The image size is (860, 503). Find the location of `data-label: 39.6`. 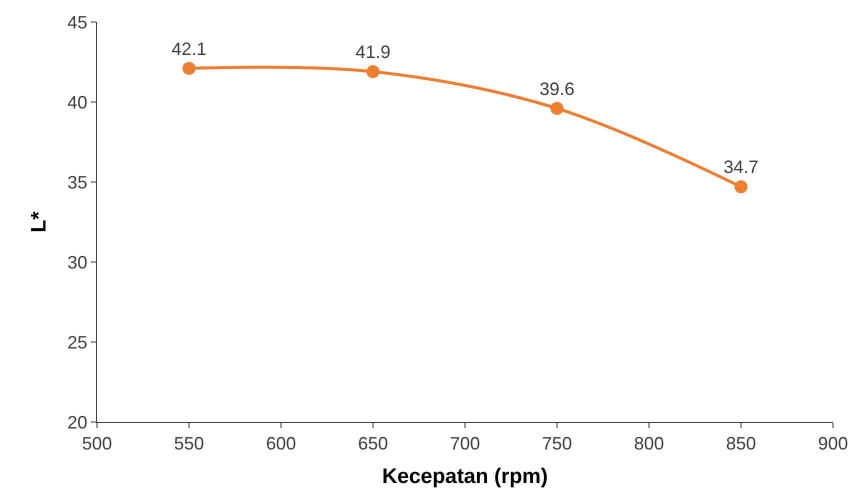

data-label: 39.6 is located at coordinates (557, 88).